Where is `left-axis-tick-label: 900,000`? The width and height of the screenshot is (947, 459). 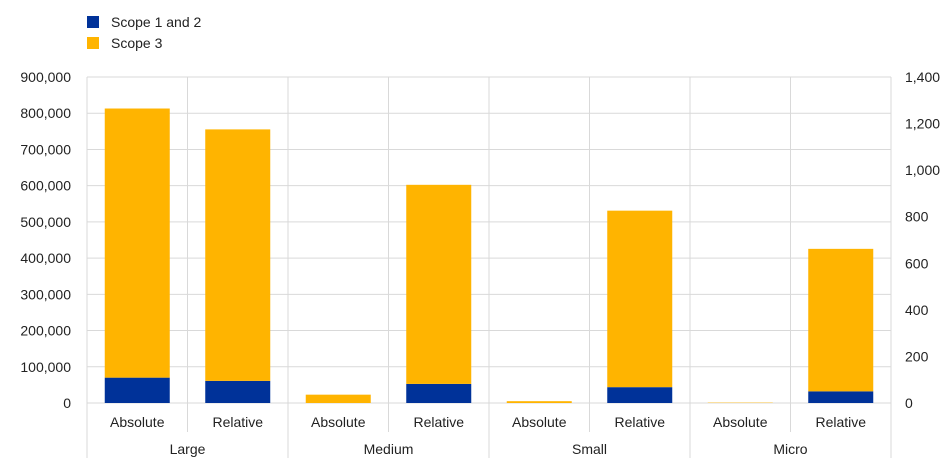 left-axis-tick-label: 900,000 is located at coordinates (45, 77).